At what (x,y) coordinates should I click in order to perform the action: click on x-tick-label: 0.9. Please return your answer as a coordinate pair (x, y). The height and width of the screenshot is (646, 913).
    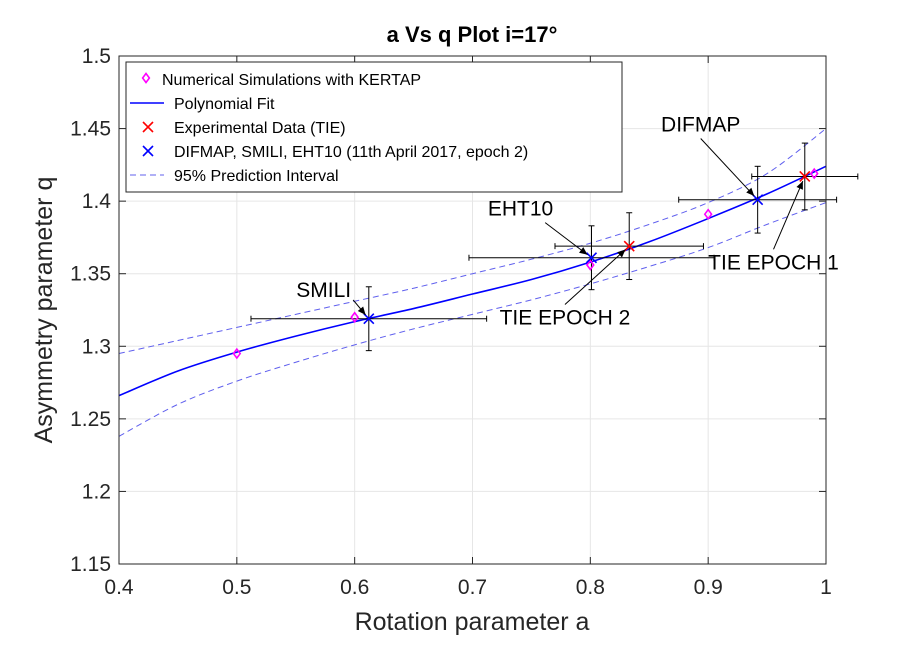
    Looking at the image, I should click on (708, 587).